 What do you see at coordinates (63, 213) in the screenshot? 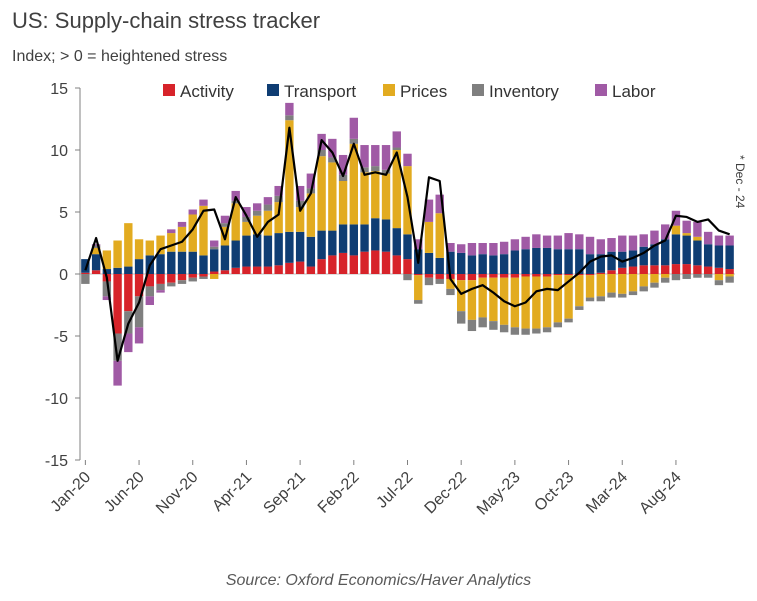
I see `y-tick-label: 5` at bounding box center [63, 213].